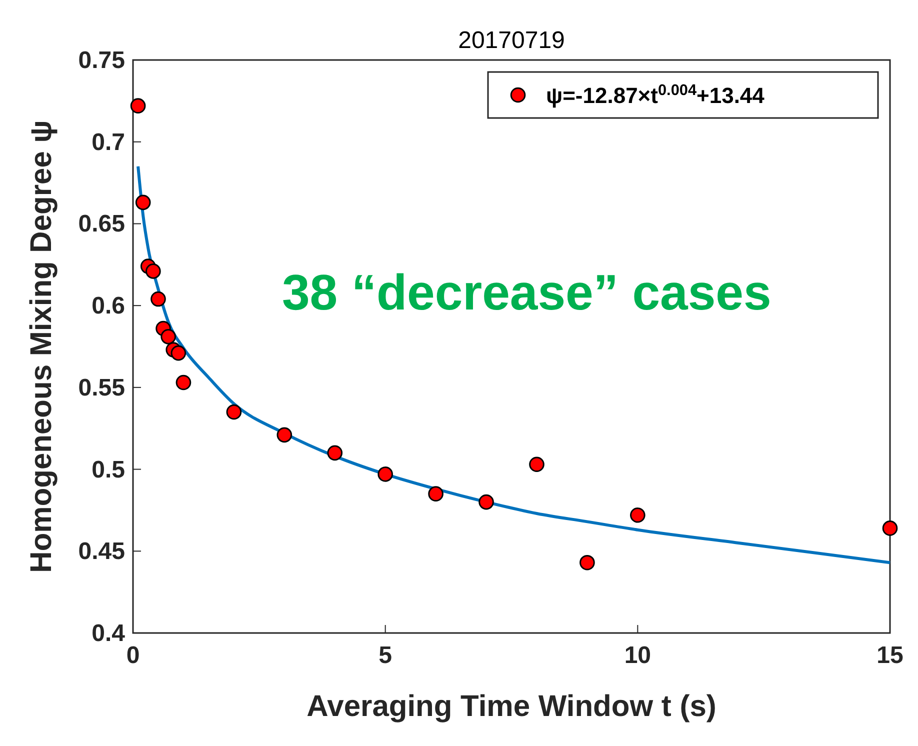 This screenshot has height=746, width=918. I want to click on annotation: 38 “decrease” cases, so click(527, 292).